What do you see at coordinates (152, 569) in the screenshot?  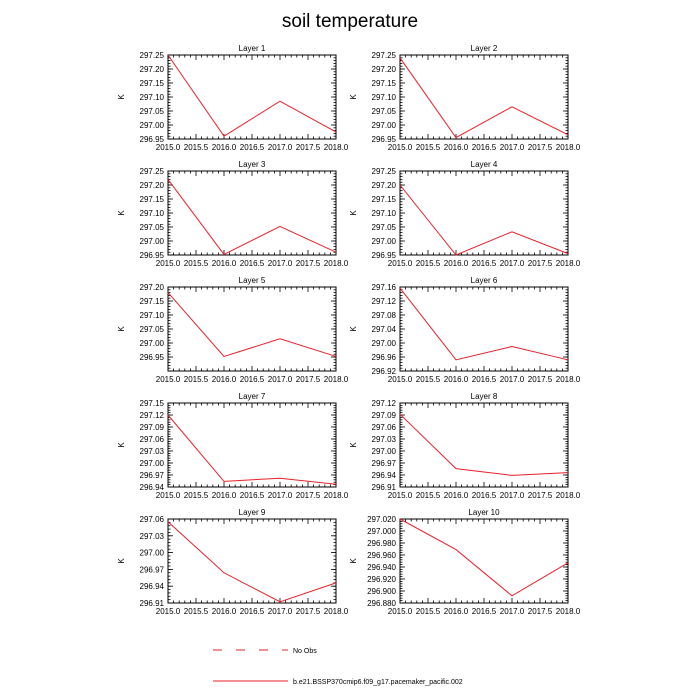 I see `y-tick-label: 296.97` at bounding box center [152, 569].